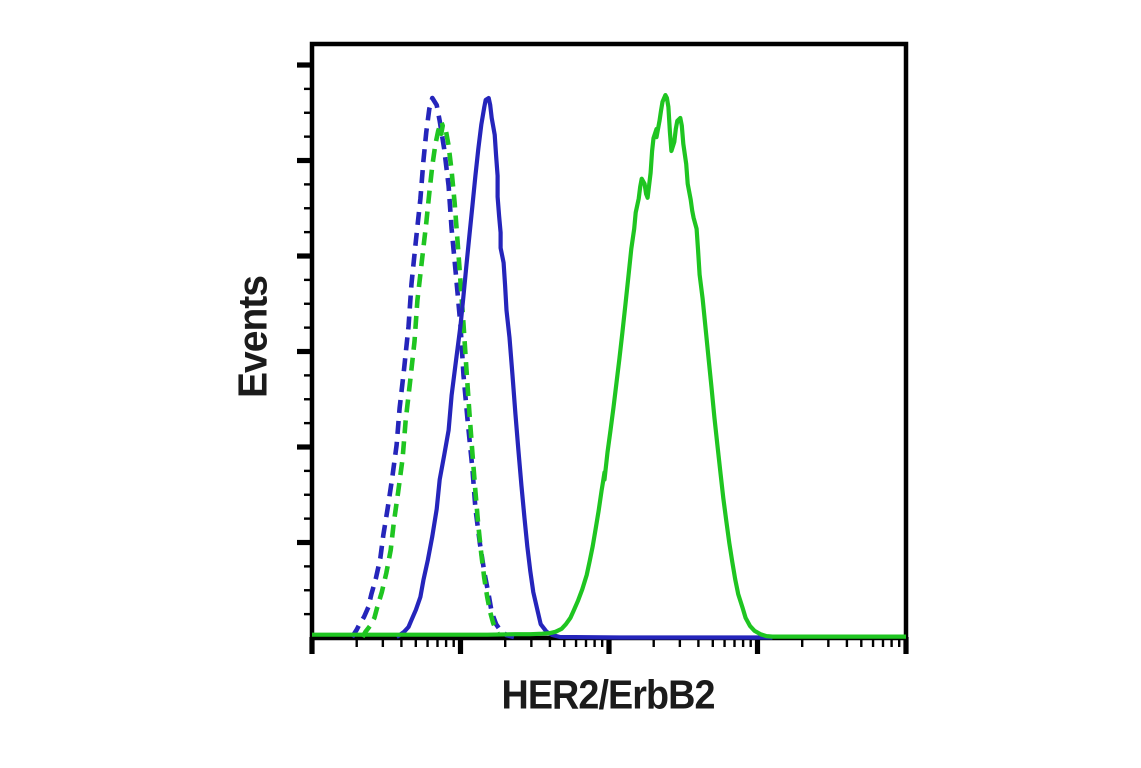 The height and width of the screenshot is (768, 1141). I want to click on curve-blue-dashed, so click(432, 367).